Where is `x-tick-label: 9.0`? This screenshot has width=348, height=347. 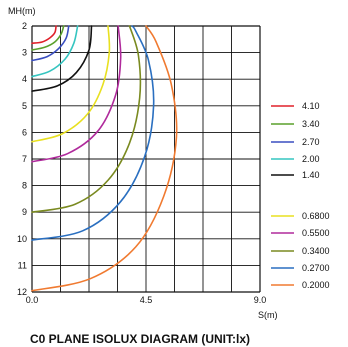 x-tick-label: 9.0 is located at coordinates (260, 300).